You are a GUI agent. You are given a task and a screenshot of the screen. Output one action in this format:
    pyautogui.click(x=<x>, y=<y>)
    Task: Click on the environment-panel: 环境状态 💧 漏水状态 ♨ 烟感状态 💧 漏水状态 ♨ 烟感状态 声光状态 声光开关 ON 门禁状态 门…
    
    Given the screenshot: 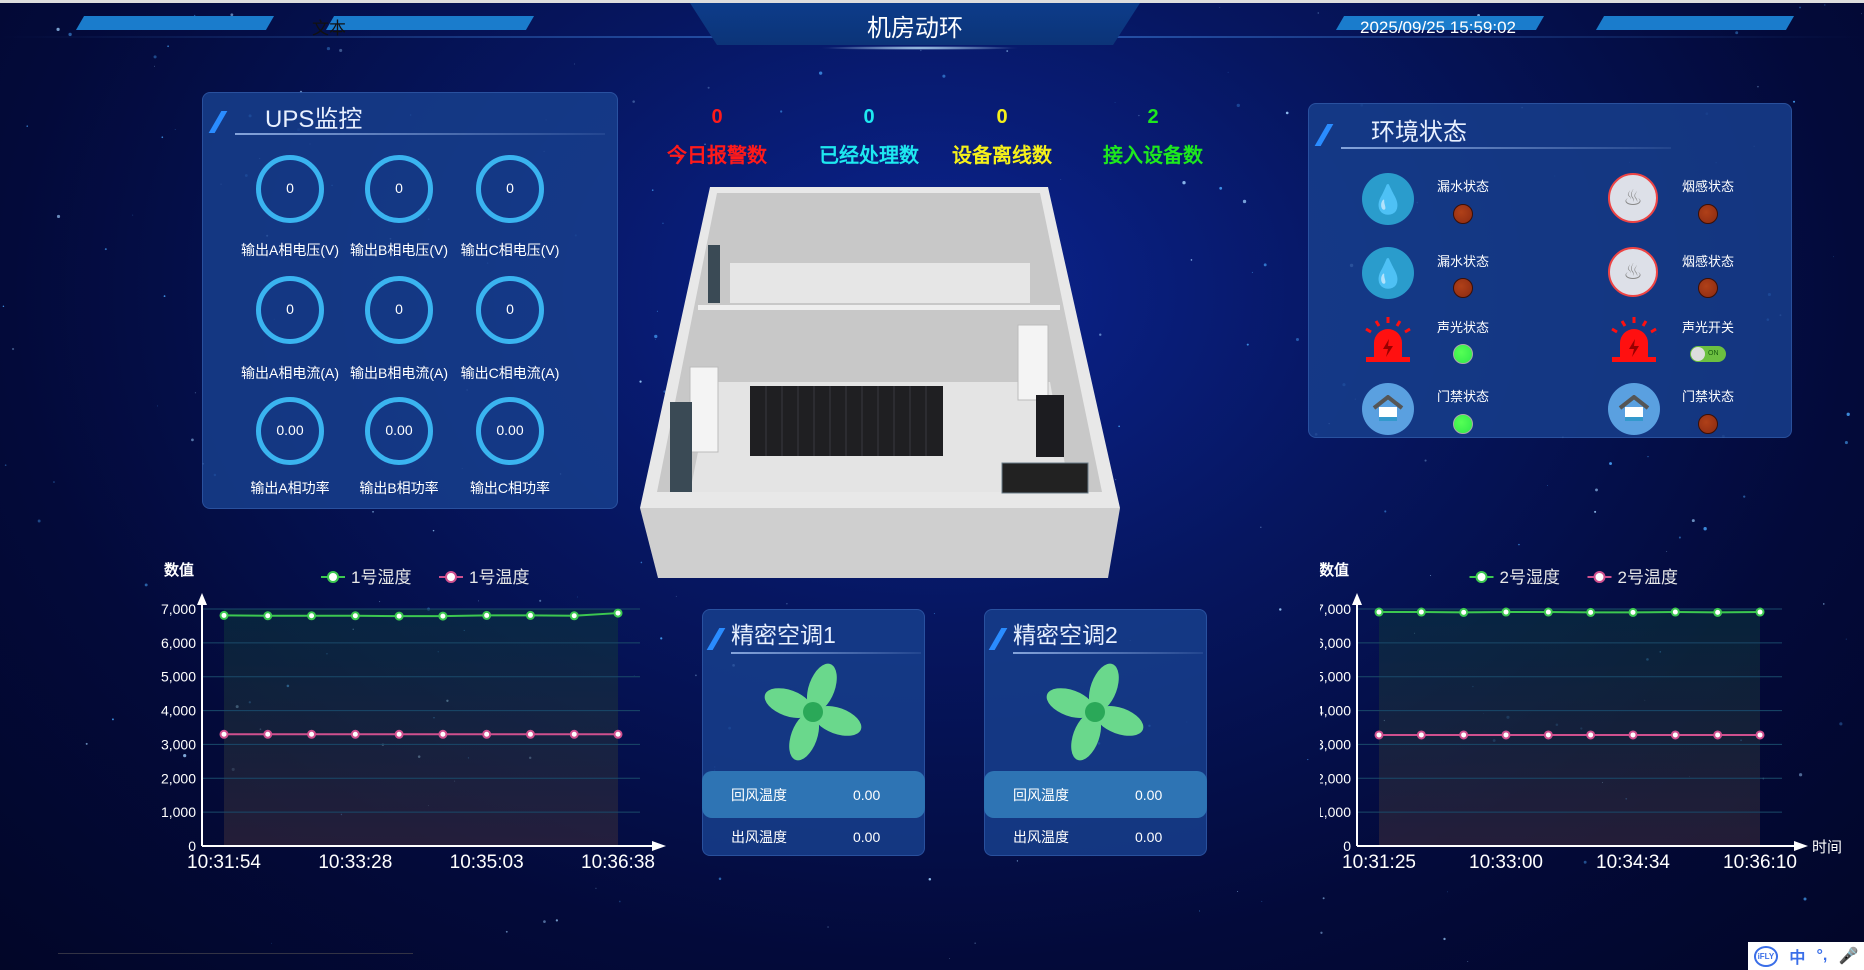 What is the action you would take?
    pyautogui.click(x=1550, y=270)
    